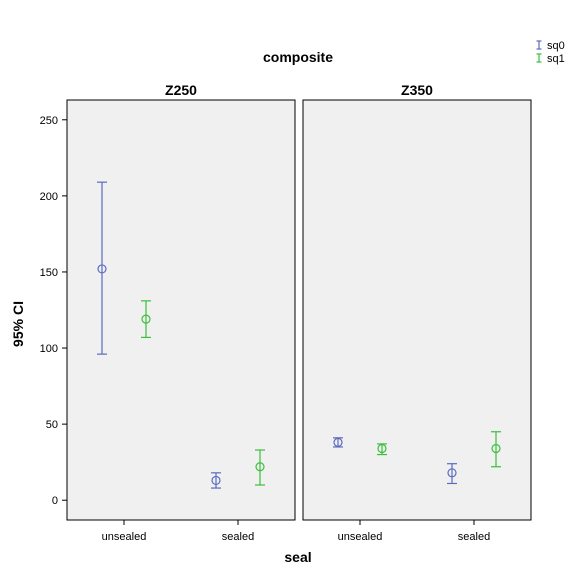 The height and width of the screenshot is (566, 571). Describe the element at coordinates (556, 46) in the screenshot. I see `legend-label: sq0` at that location.